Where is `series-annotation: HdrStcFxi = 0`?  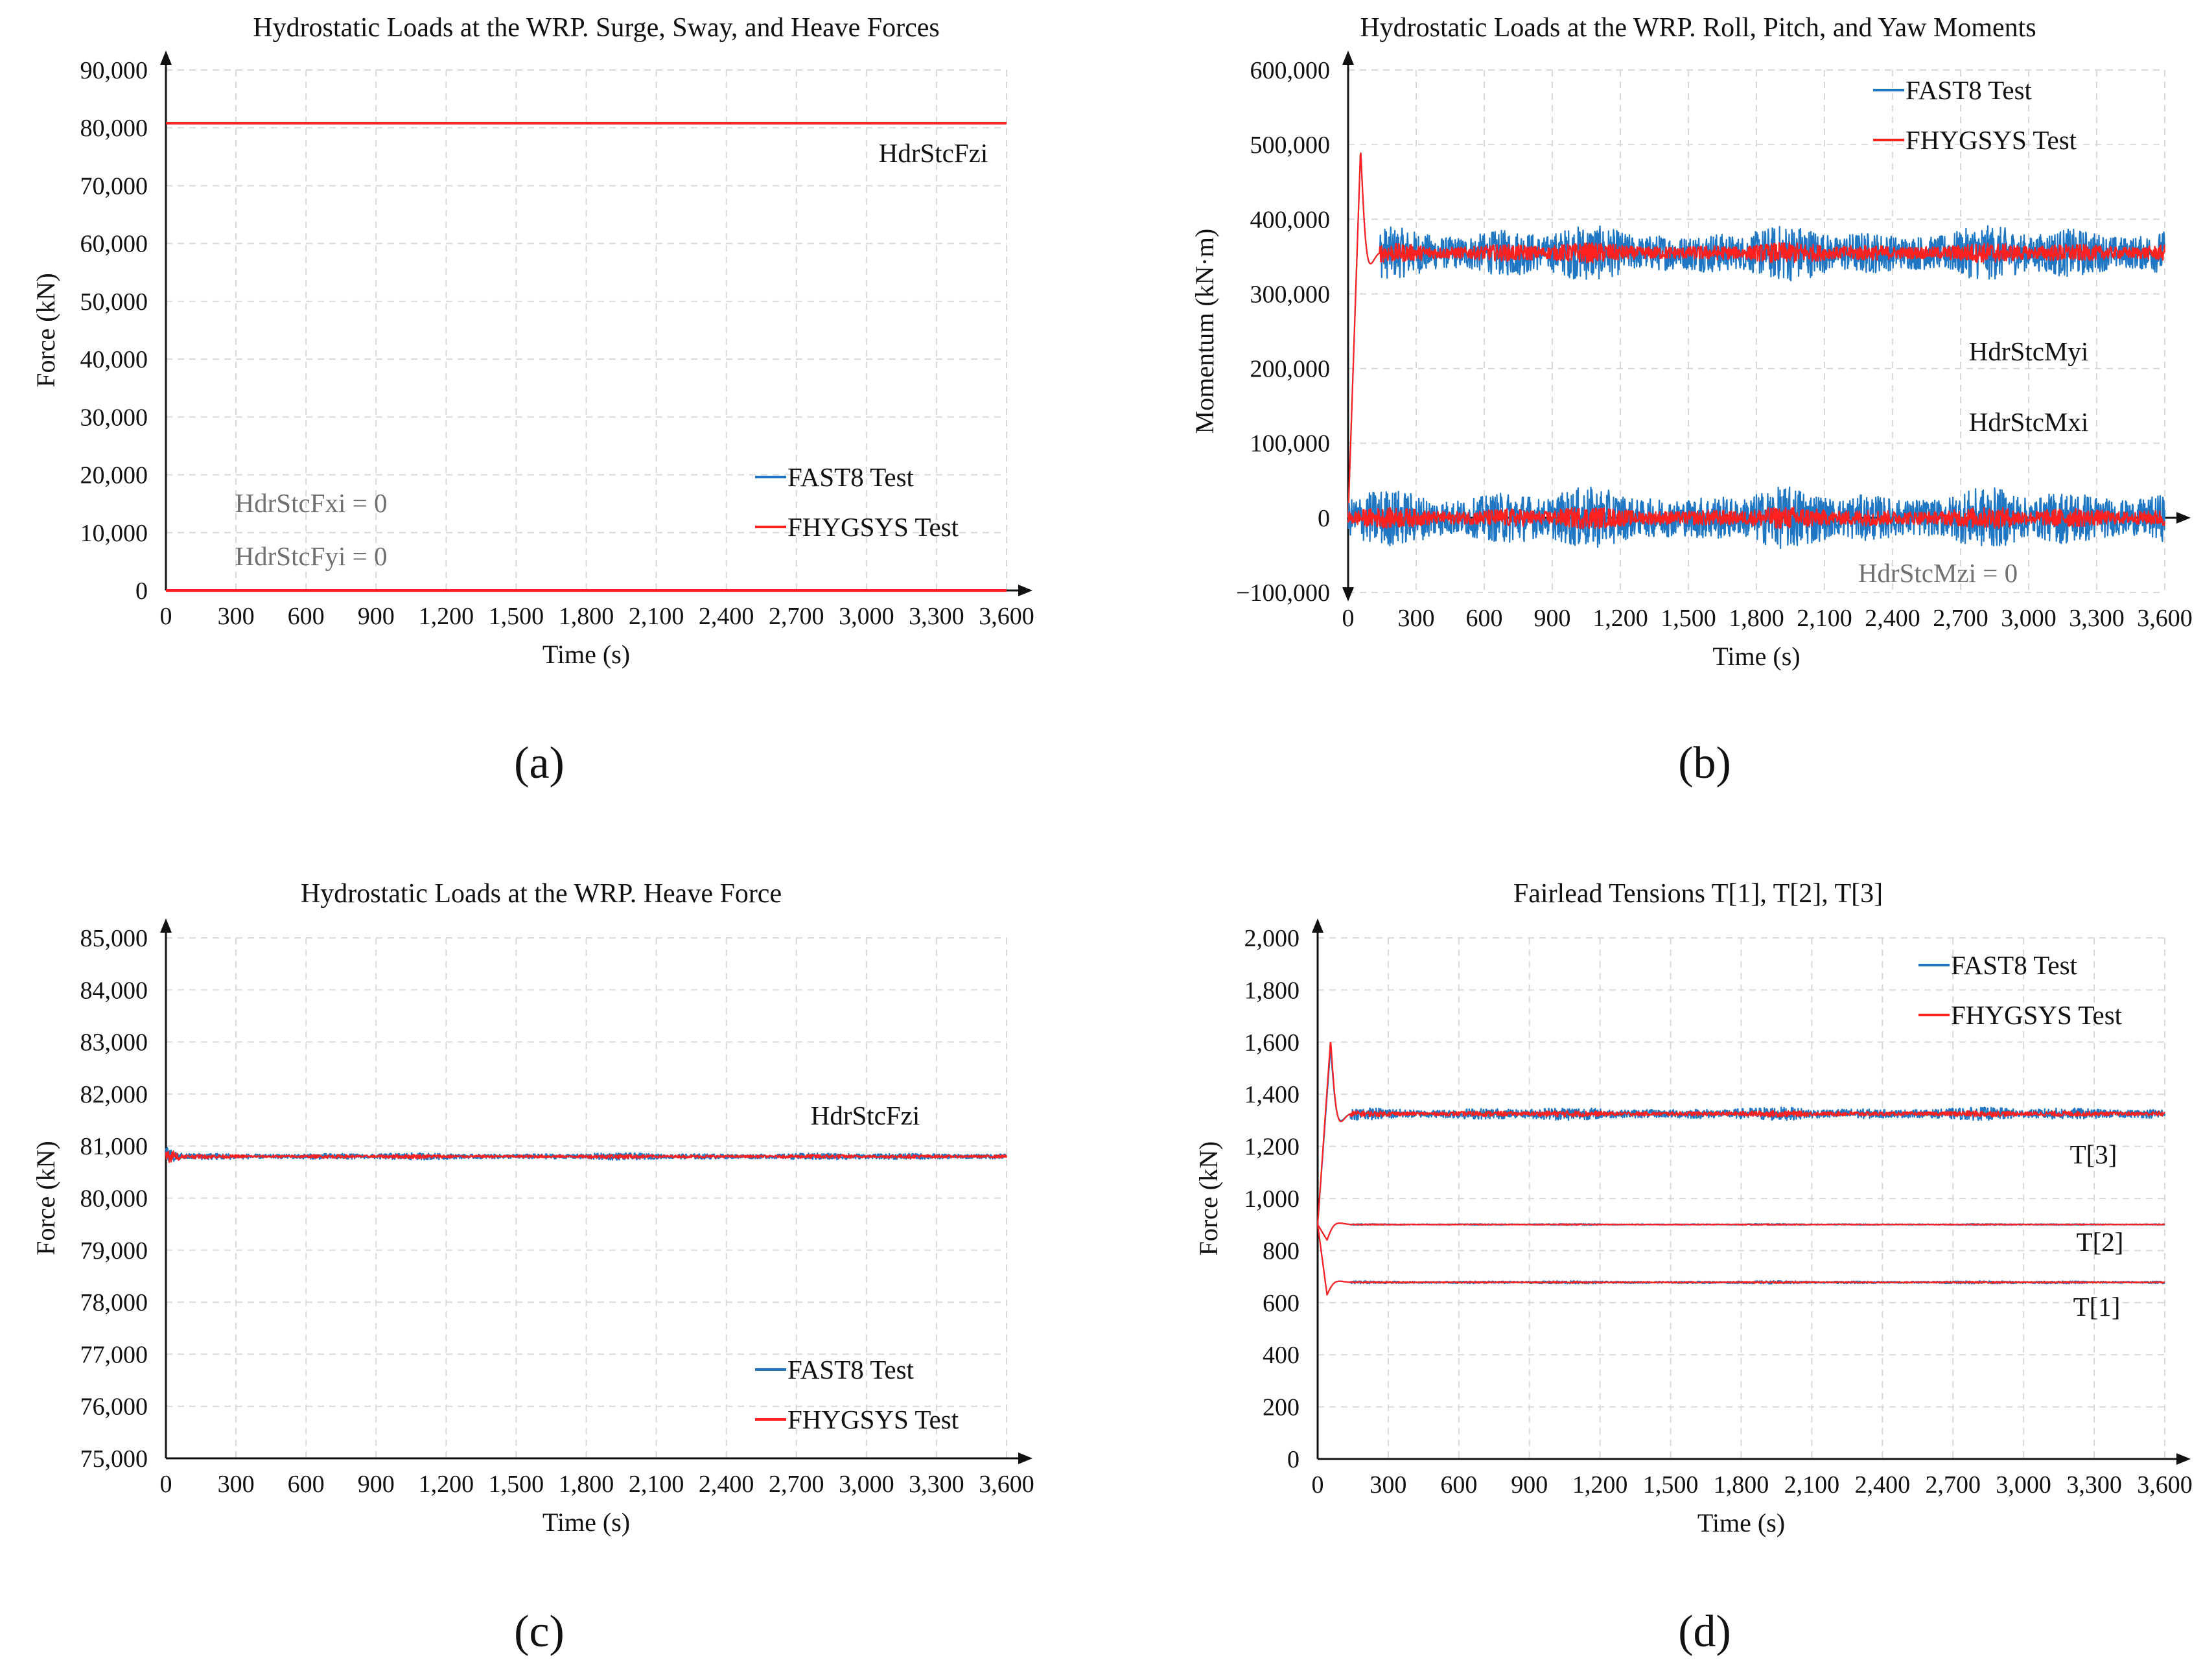 series-annotation: HdrStcFxi = 0 is located at coordinates (311, 503).